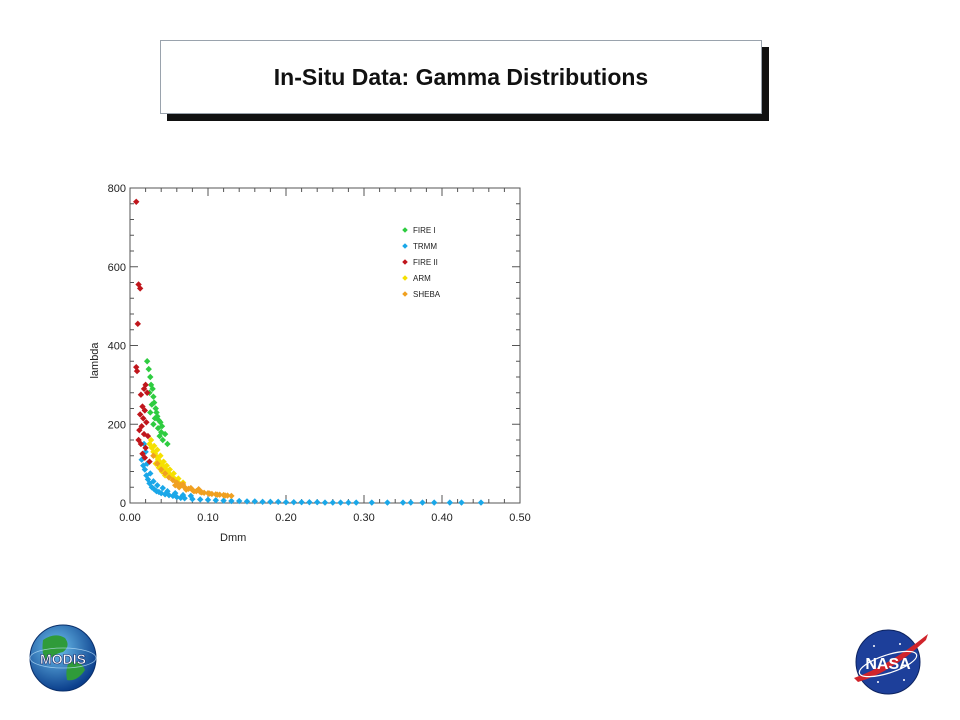 The width and height of the screenshot is (960, 720). I want to click on x-tick-label: 0.20, so click(285, 518).